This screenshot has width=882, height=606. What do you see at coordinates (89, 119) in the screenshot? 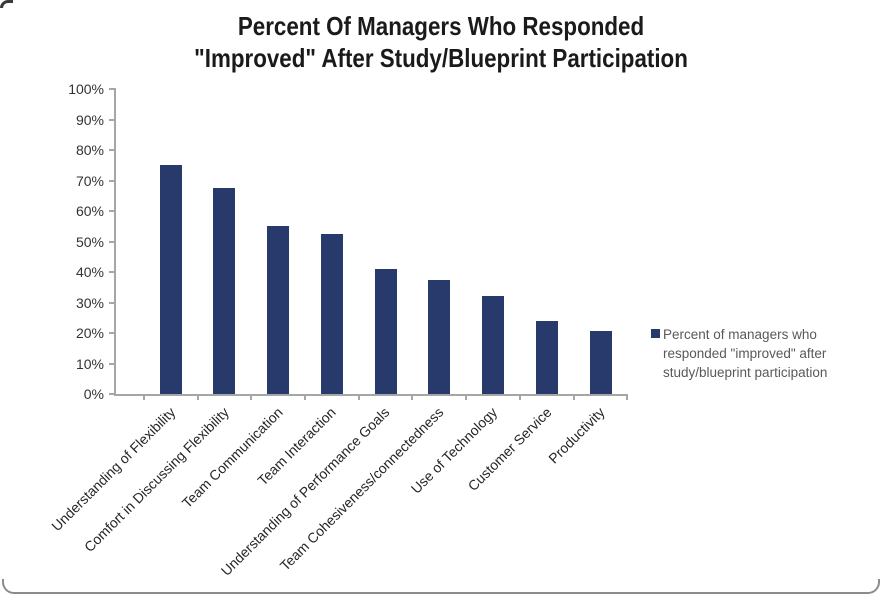
I see `y-axis-label: 90%` at bounding box center [89, 119].